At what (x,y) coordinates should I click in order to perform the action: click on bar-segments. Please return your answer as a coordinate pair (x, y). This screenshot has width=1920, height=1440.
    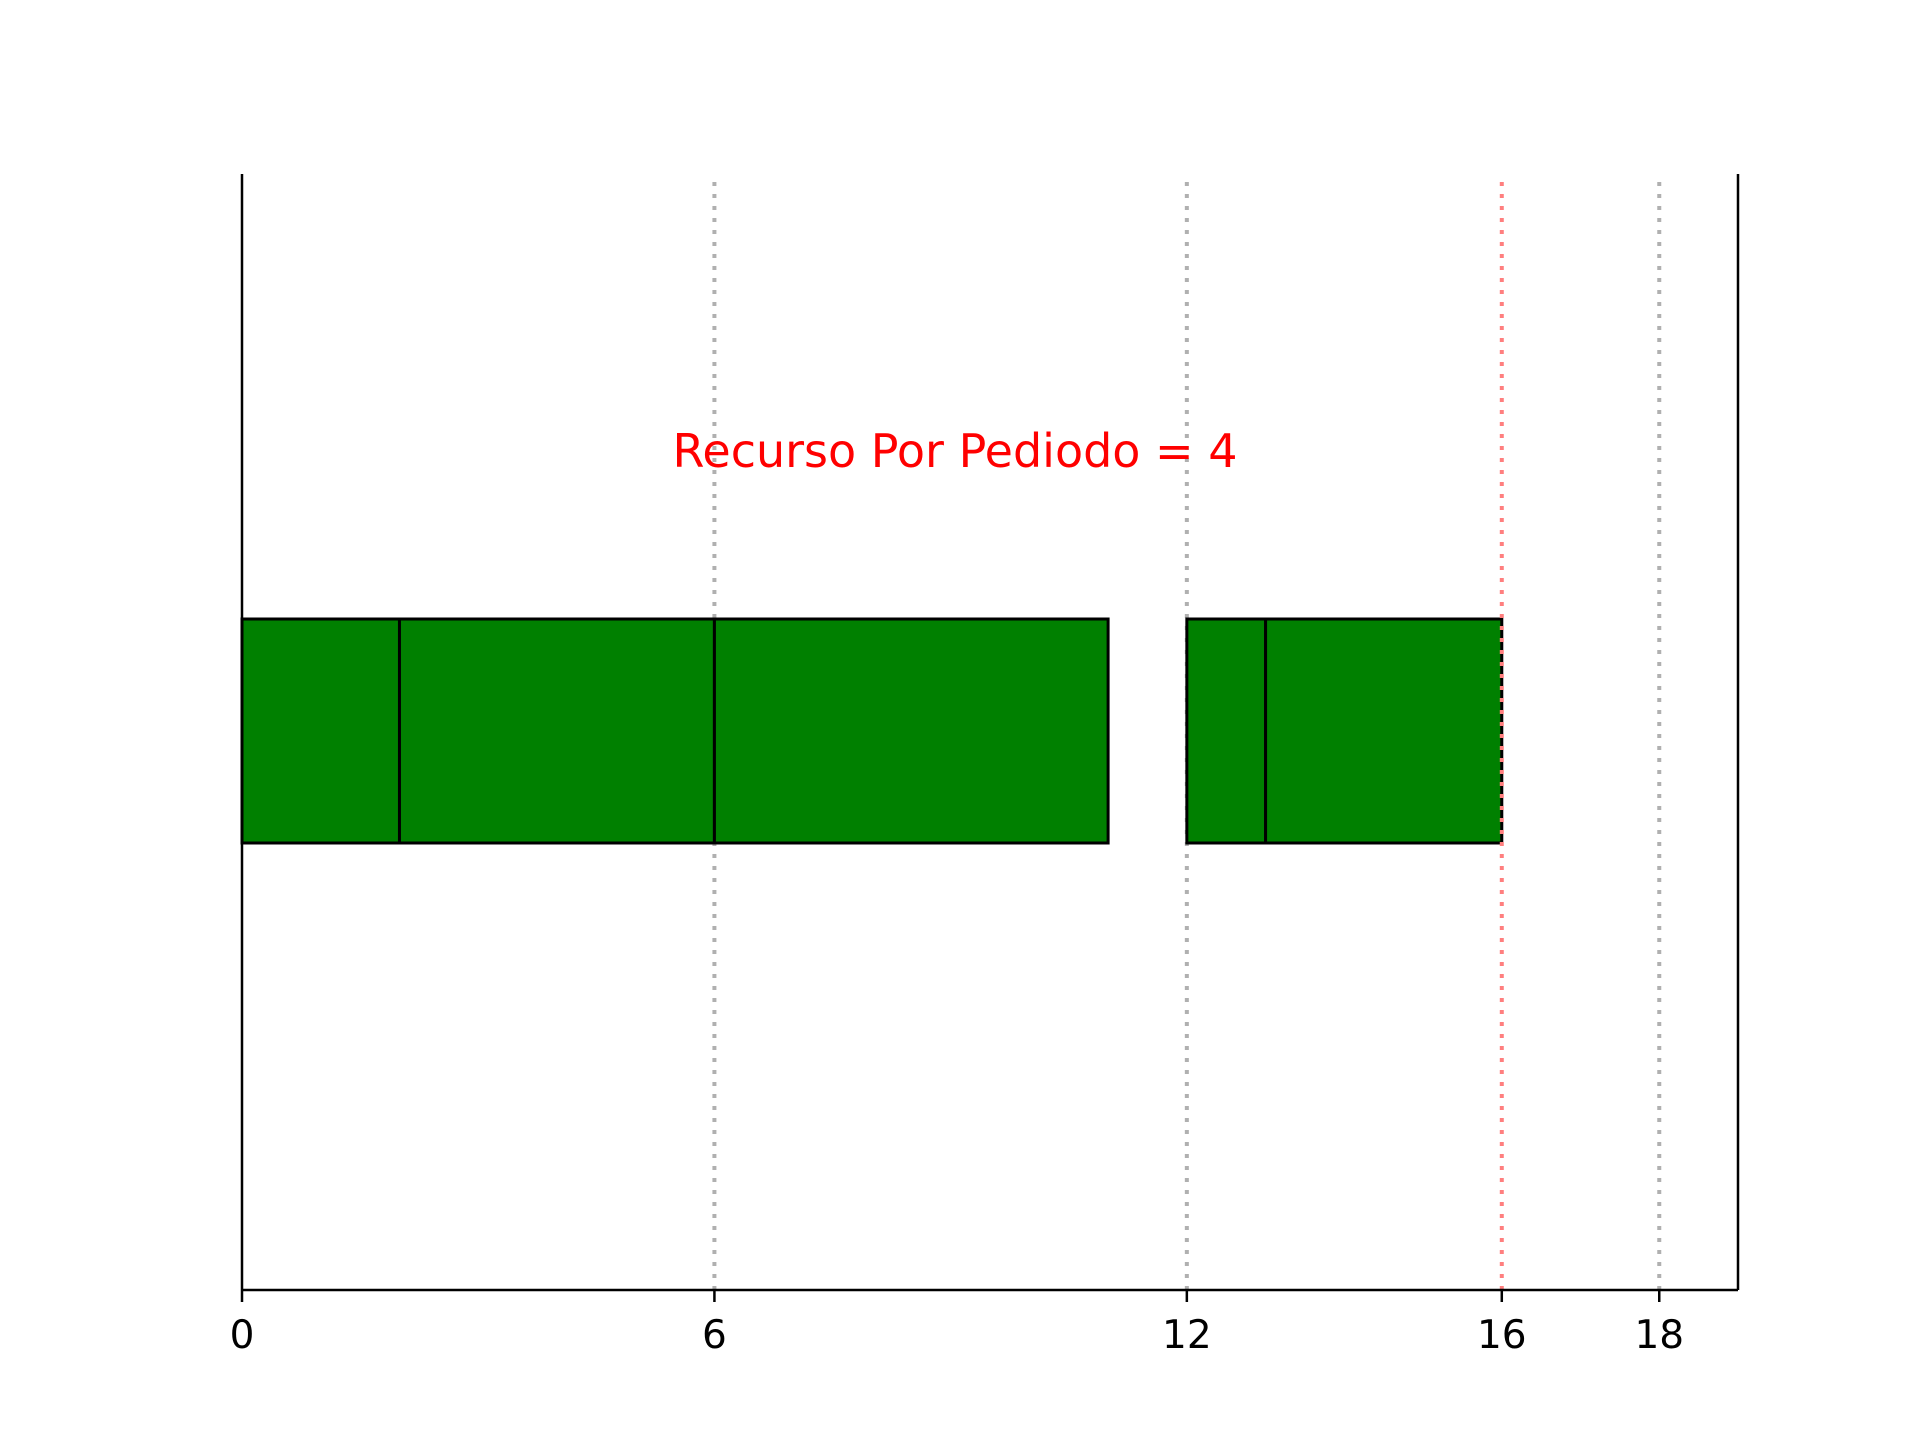
    Looking at the image, I should click on (872, 731).